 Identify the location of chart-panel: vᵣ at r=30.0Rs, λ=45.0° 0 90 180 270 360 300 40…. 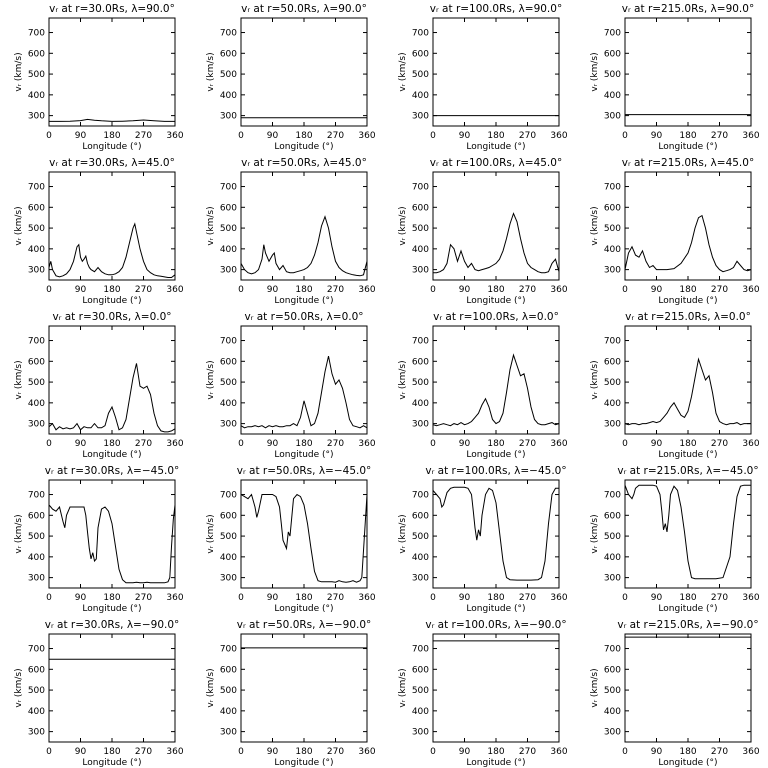
(99, 231).